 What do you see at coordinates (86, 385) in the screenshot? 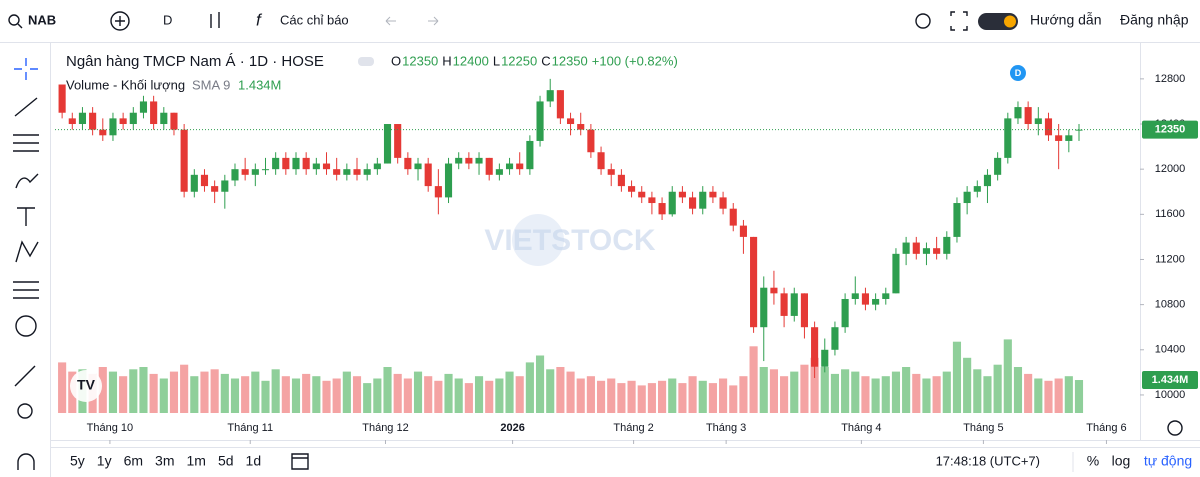
I see `tv-logo-text: TV` at bounding box center [86, 385].